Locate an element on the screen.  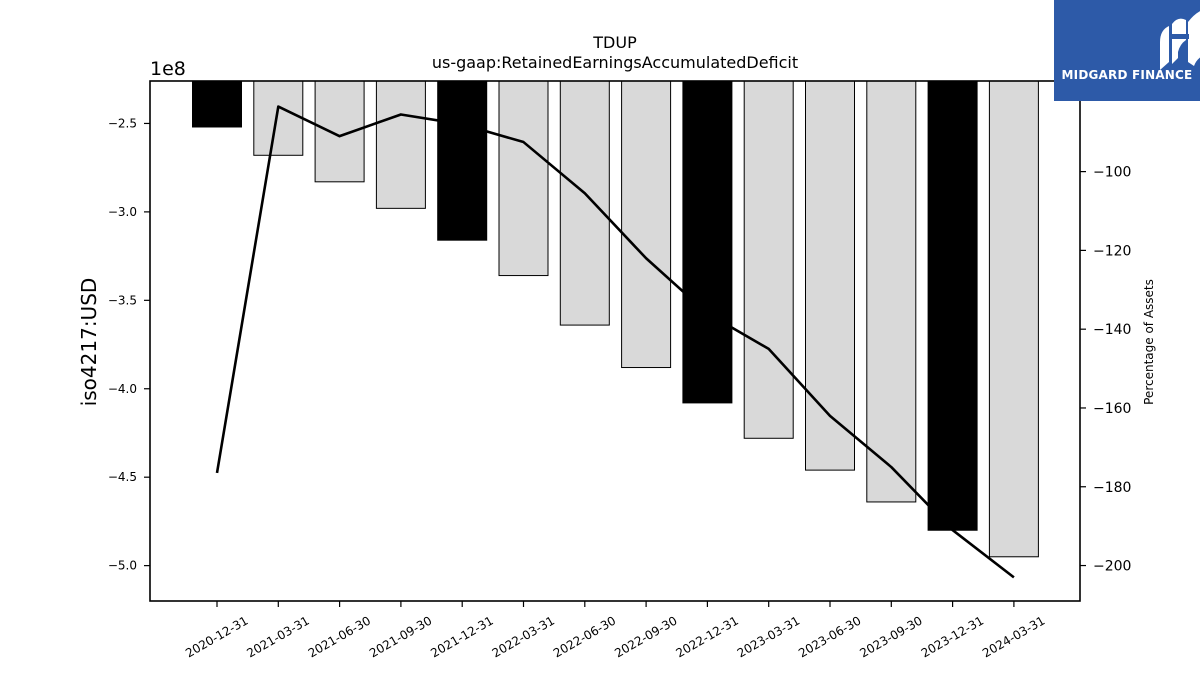
midgard-logo-icon is located at coordinates (1180, 40).